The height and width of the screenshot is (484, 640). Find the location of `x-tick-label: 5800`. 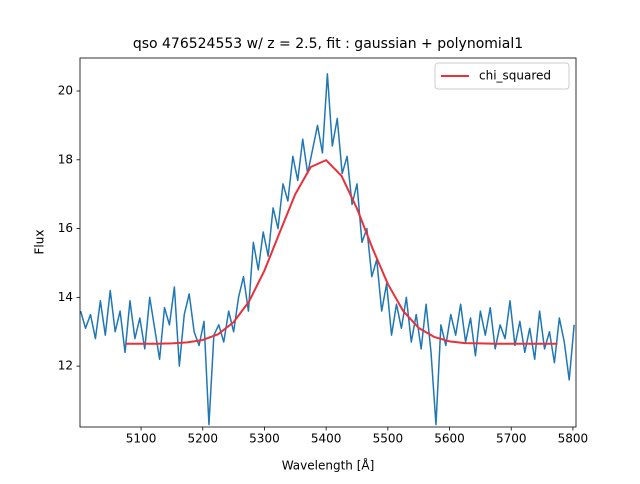

x-tick-label: 5800 is located at coordinates (573, 439).